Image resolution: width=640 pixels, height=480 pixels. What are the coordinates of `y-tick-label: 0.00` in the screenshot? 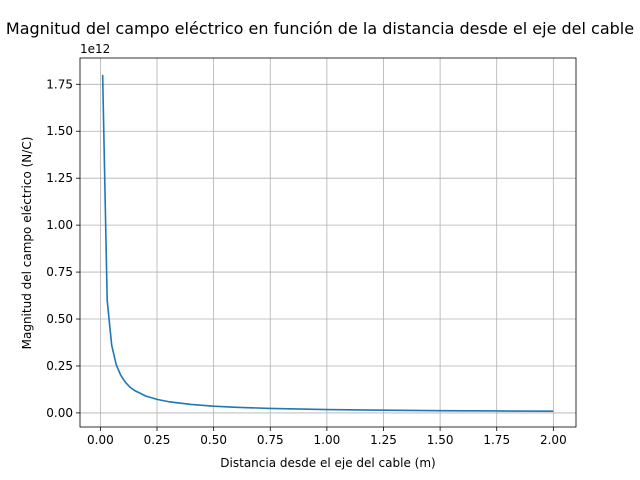 It's located at (59, 413).